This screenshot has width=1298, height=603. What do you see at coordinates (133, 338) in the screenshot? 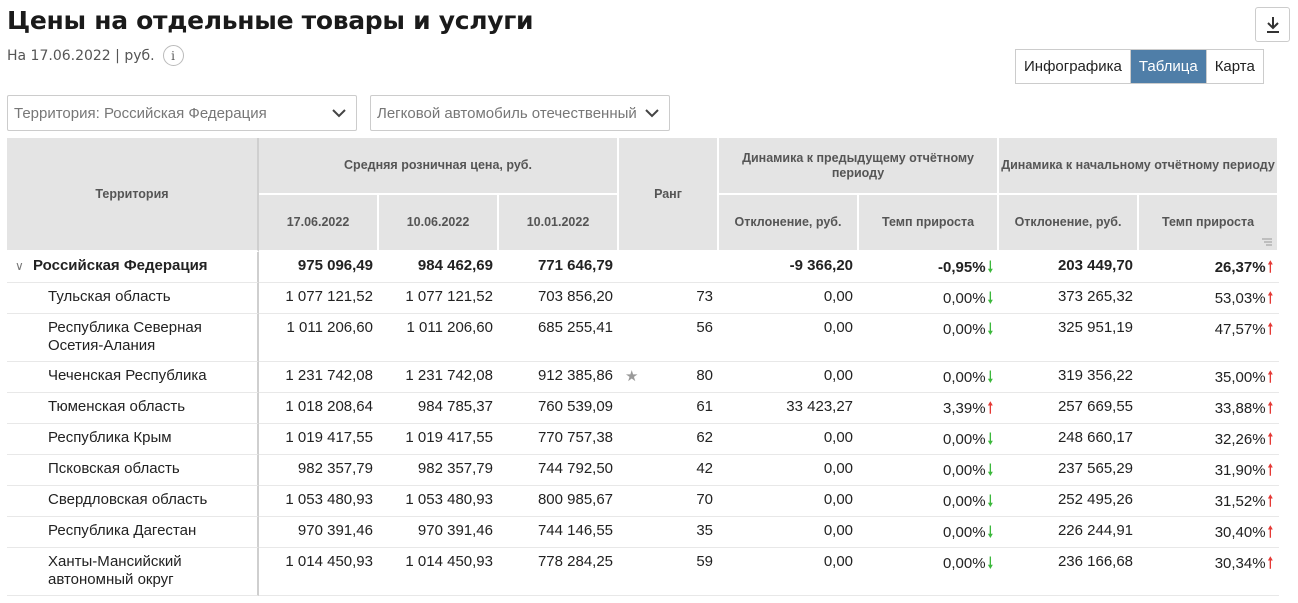
I see `cell-territory: Республика Северная Осетия-Алания` at bounding box center [133, 338].